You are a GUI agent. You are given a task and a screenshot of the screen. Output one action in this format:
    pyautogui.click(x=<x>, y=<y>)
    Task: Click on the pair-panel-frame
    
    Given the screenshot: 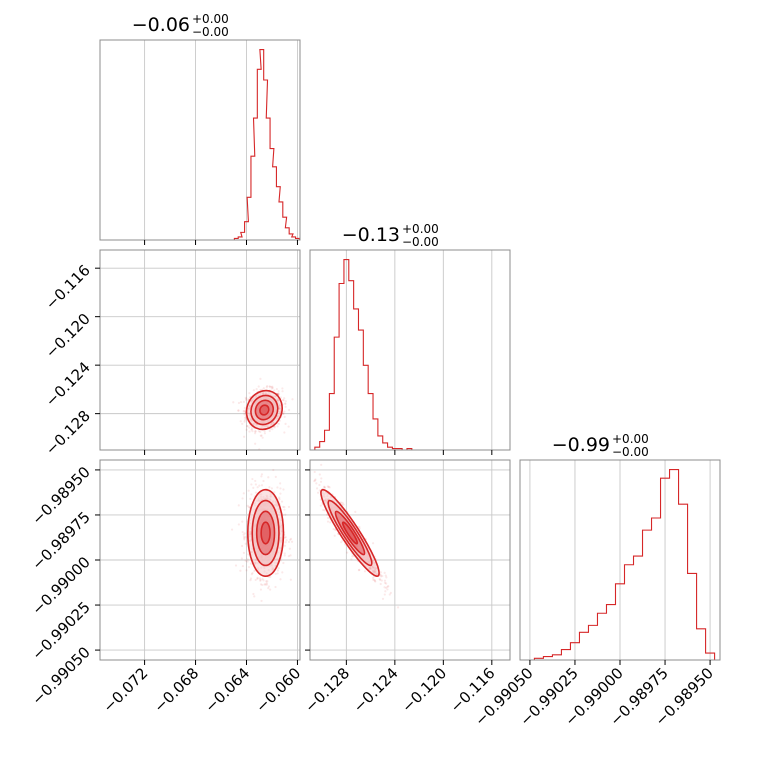 What is the action you would take?
    pyautogui.click(x=200, y=350)
    